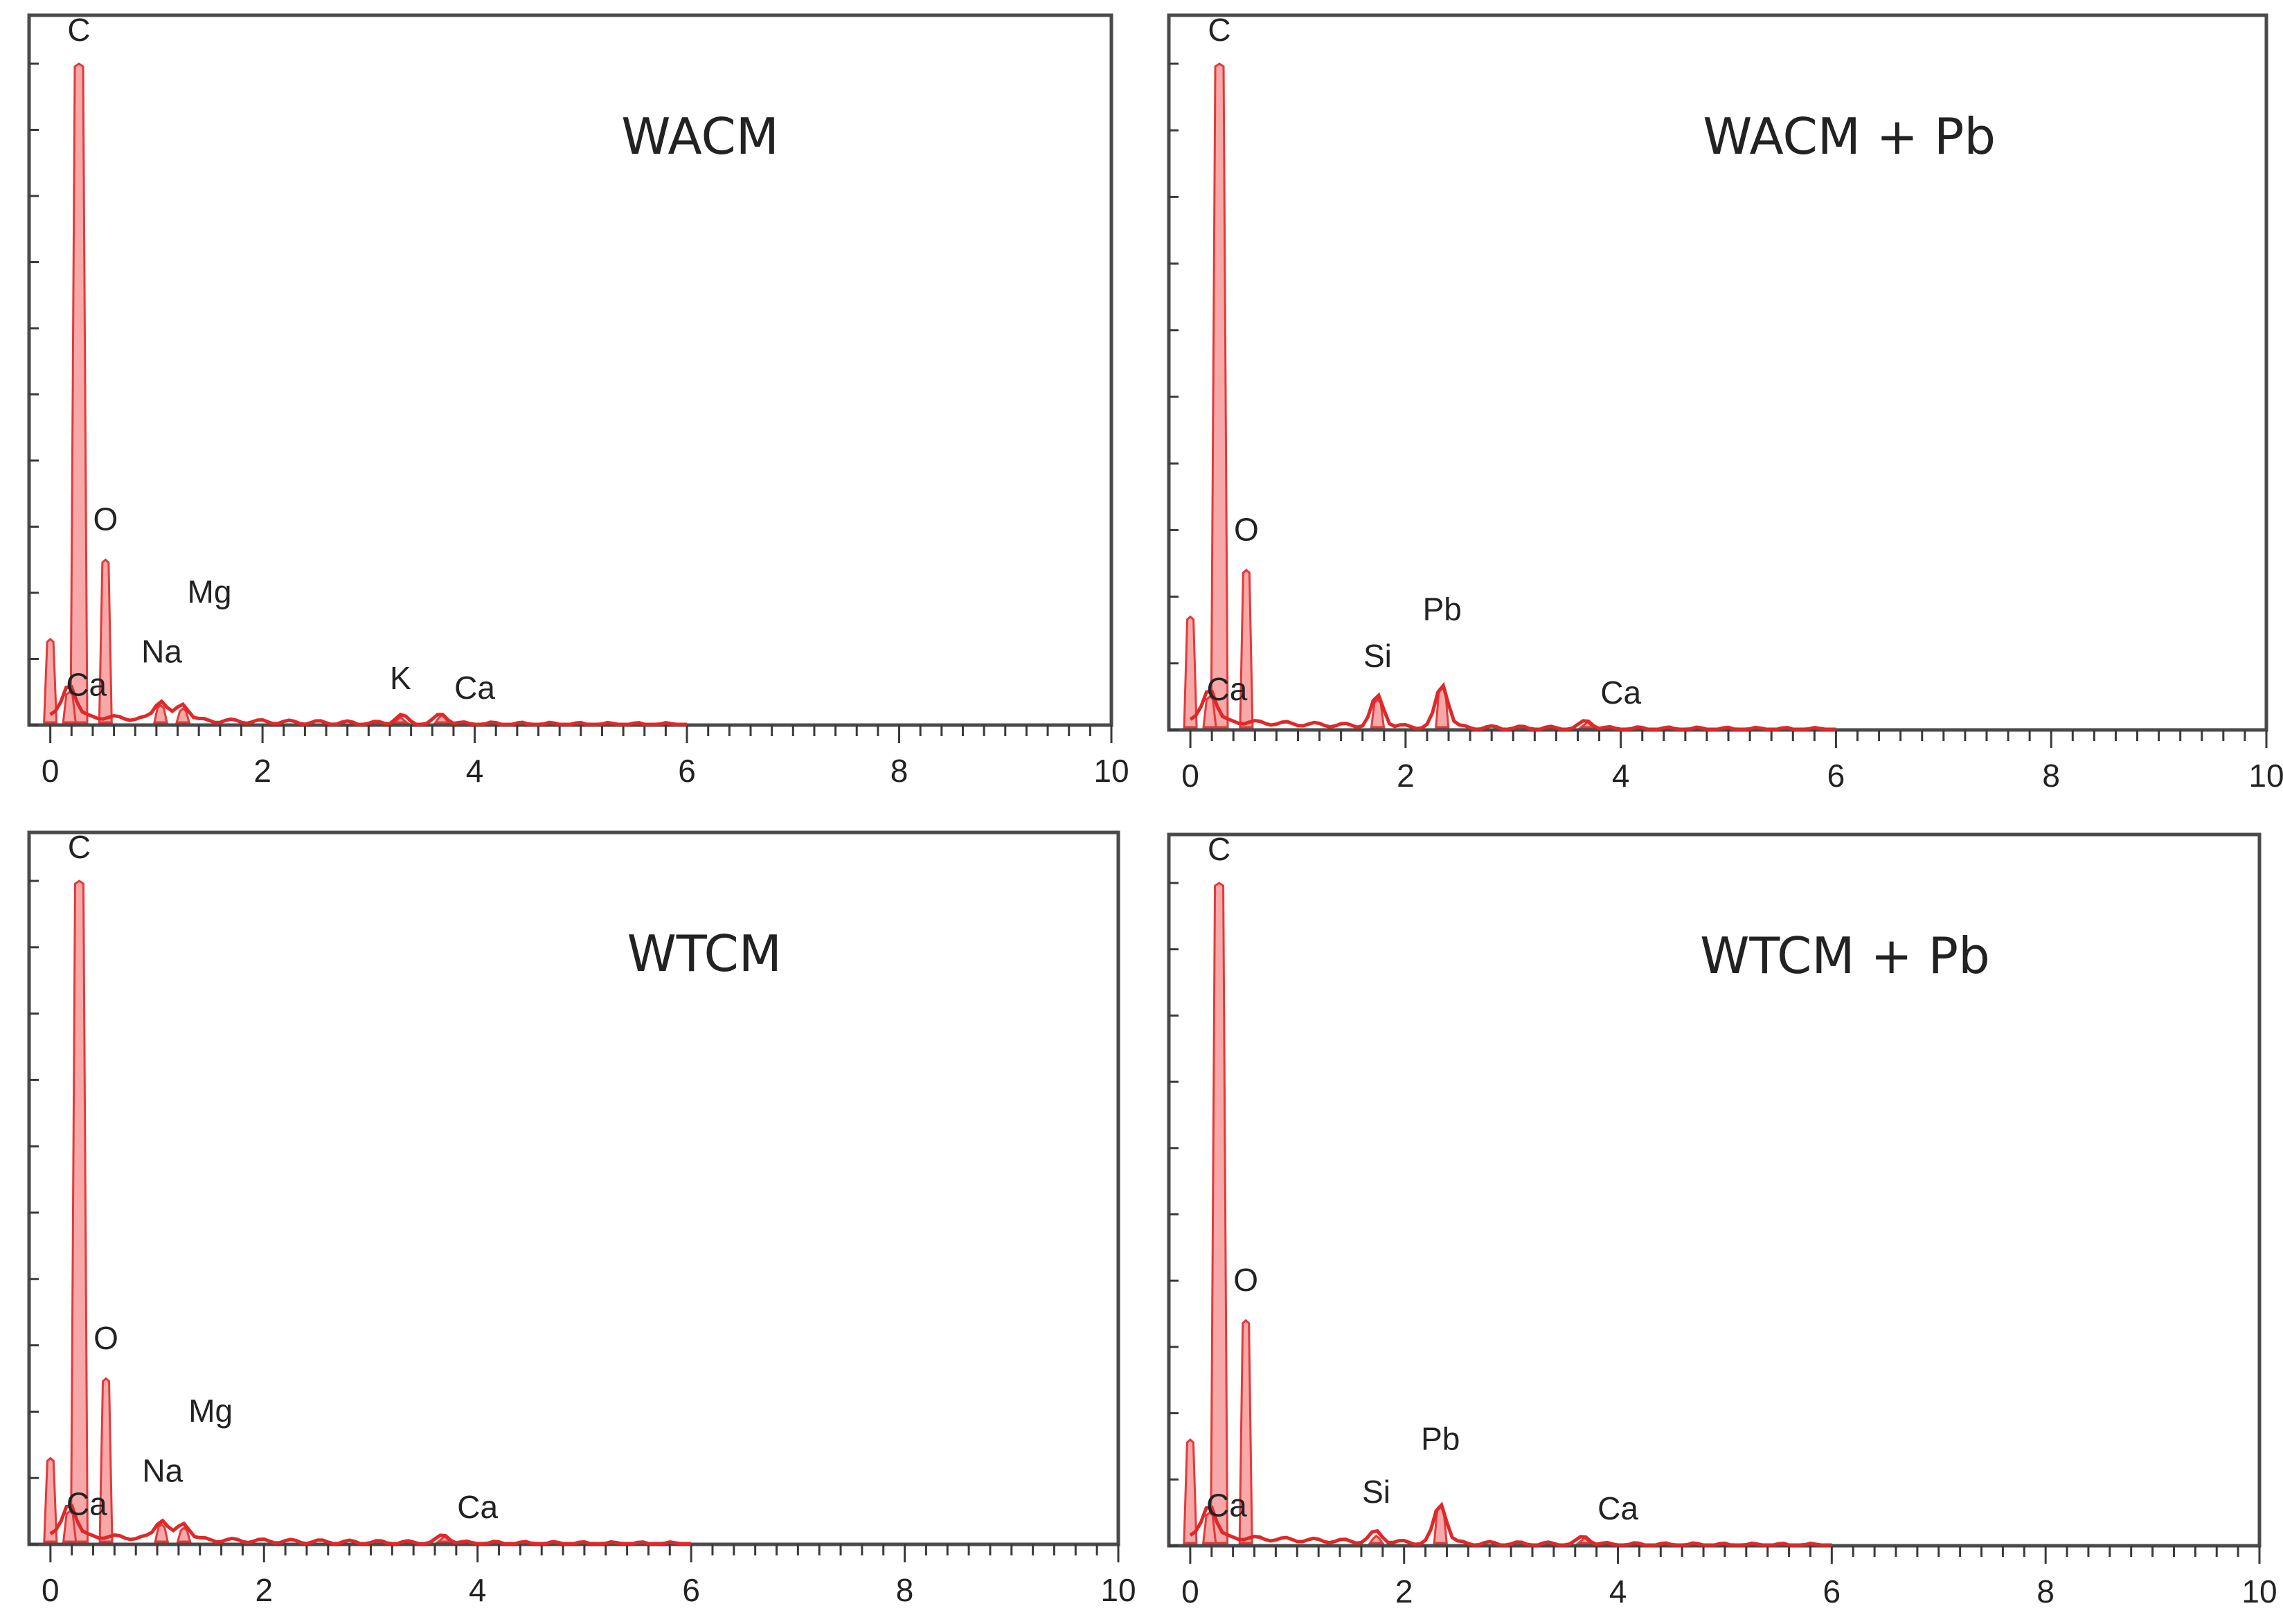 Image resolution: width=2283 pixels, height=1624 pixels. What do you see at coordinates (1845, 956) in the screenshot?
I see `panel-title-wtcm-pb: WTCM + Pb` at bounding box center [1845, 956].